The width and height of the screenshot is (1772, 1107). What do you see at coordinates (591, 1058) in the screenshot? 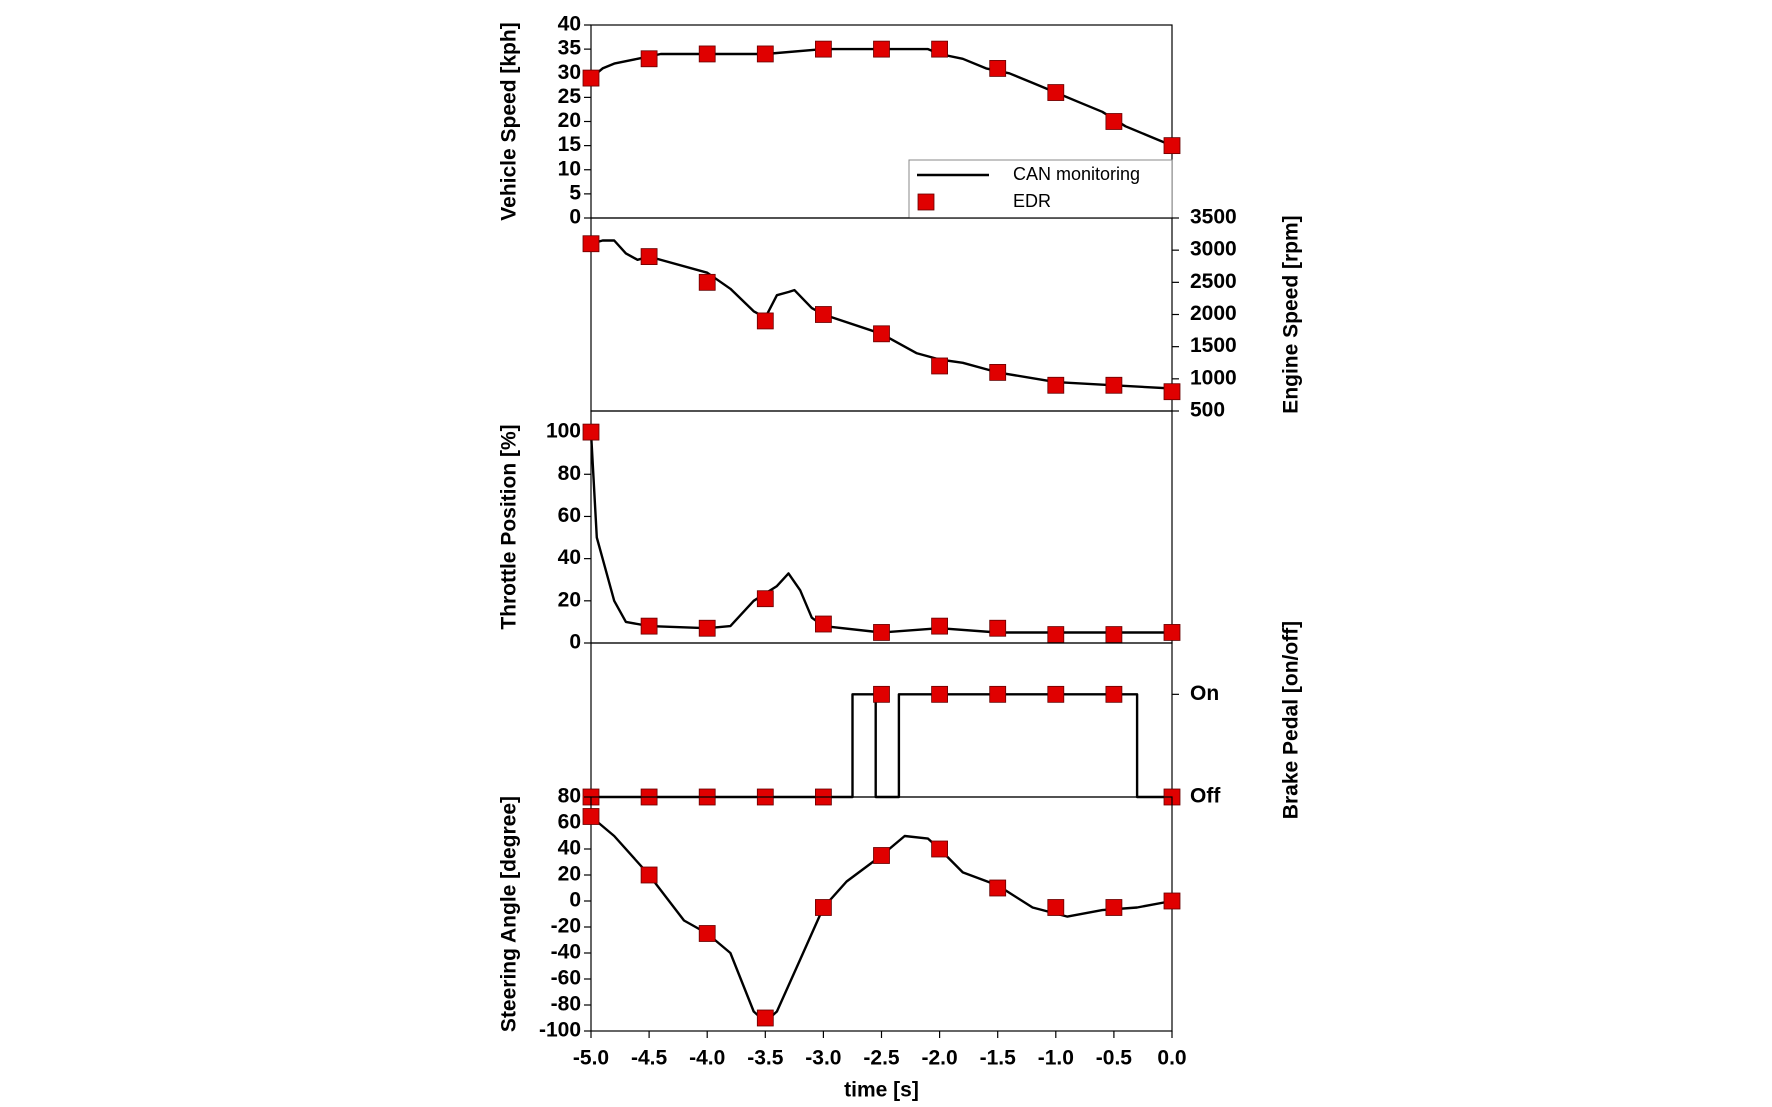
I see `x-tick-label: -5.0` at bounding box center [591, 1058].